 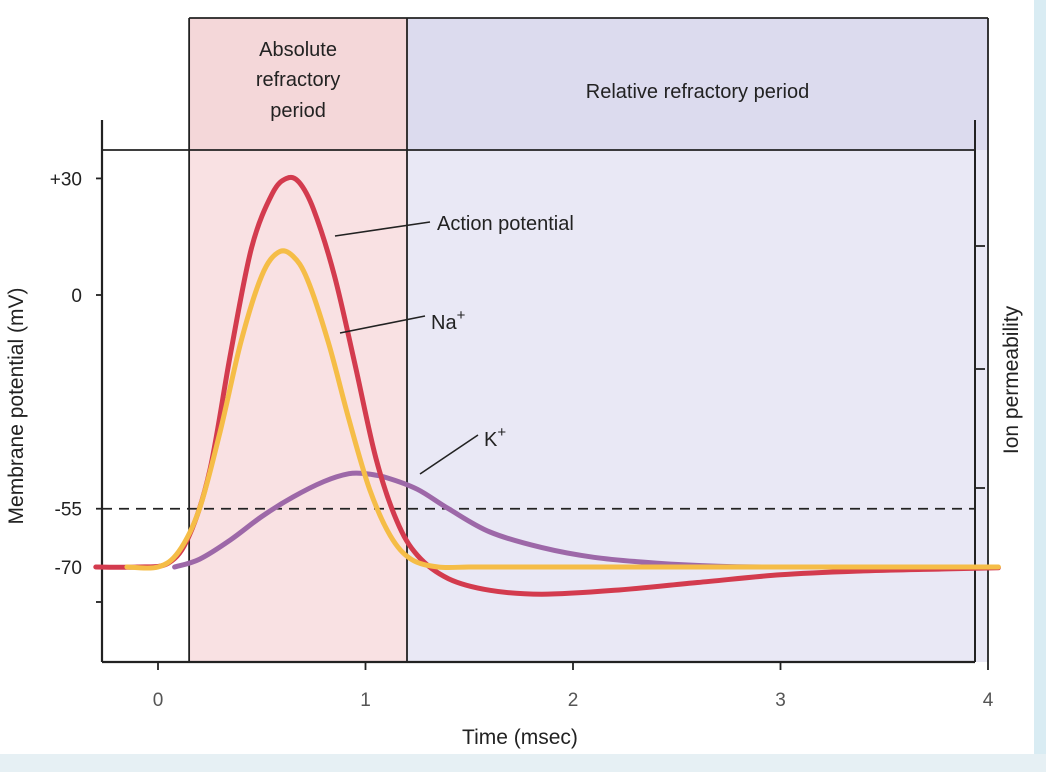 I want to click on x-tick-label: 4, so click(x=988, y=700).